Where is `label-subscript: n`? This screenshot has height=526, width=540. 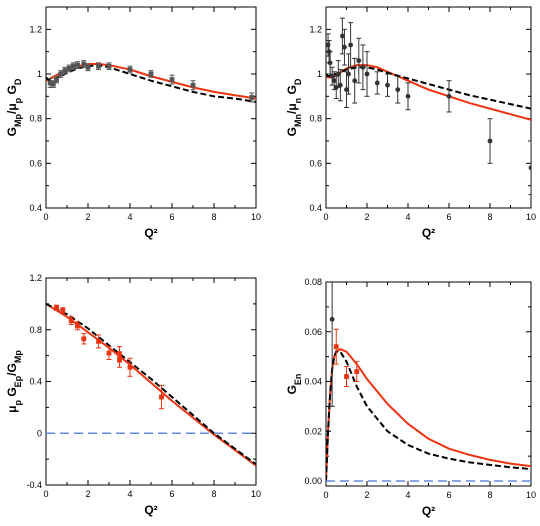 label-subscript: n is located at coordinates (298, 101).